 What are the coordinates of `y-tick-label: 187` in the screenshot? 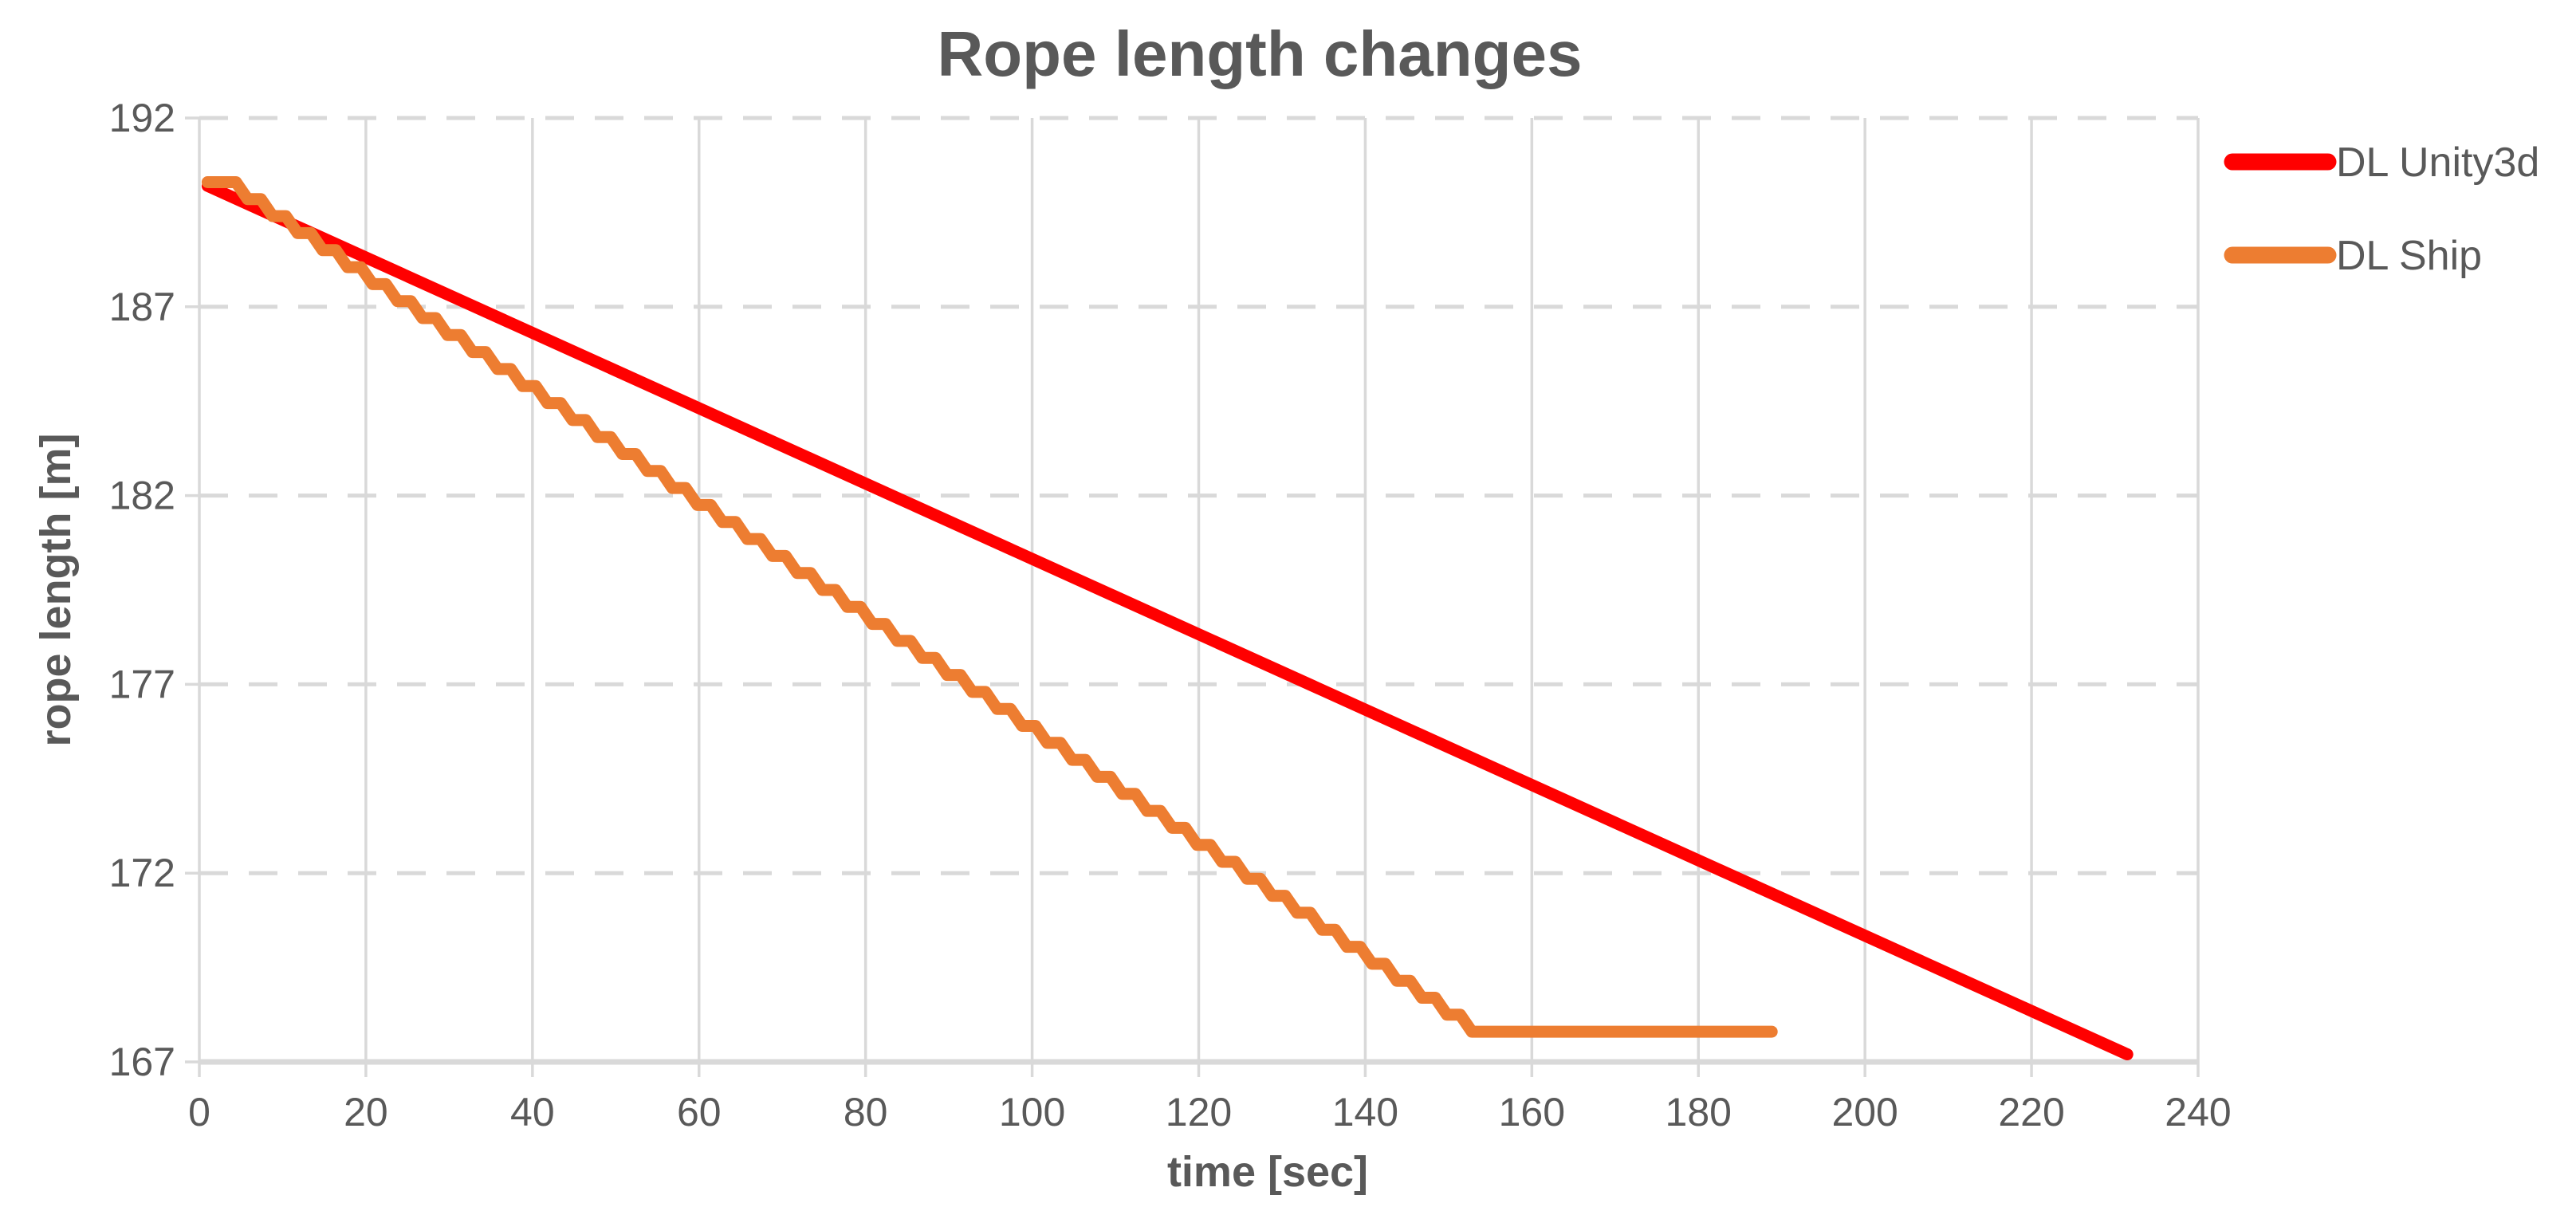 It's located at (142, 307).